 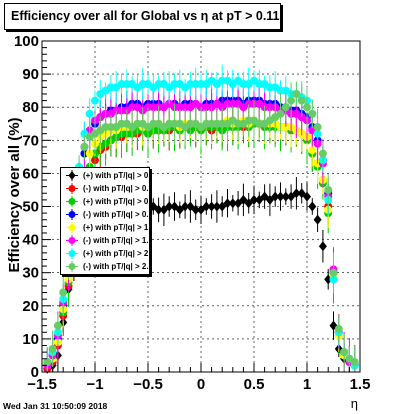 I want to click on legend-label: (+) with pT/|q| > 2.0, so click(x=116, y=253).